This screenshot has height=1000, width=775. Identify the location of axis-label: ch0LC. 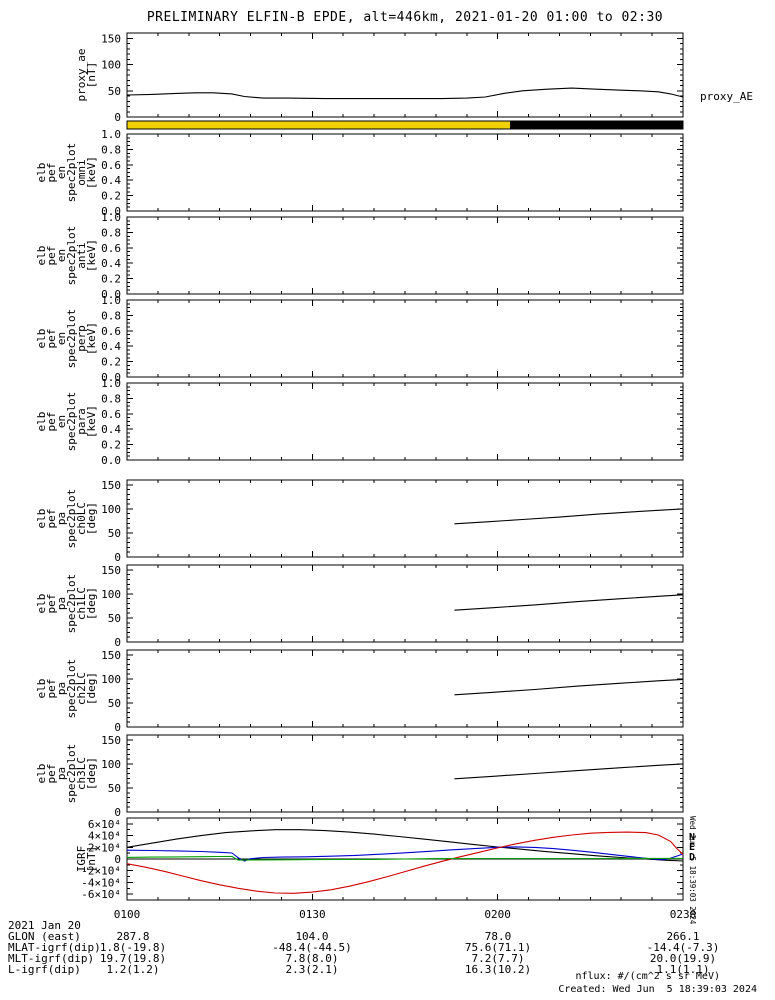
(81, 518).